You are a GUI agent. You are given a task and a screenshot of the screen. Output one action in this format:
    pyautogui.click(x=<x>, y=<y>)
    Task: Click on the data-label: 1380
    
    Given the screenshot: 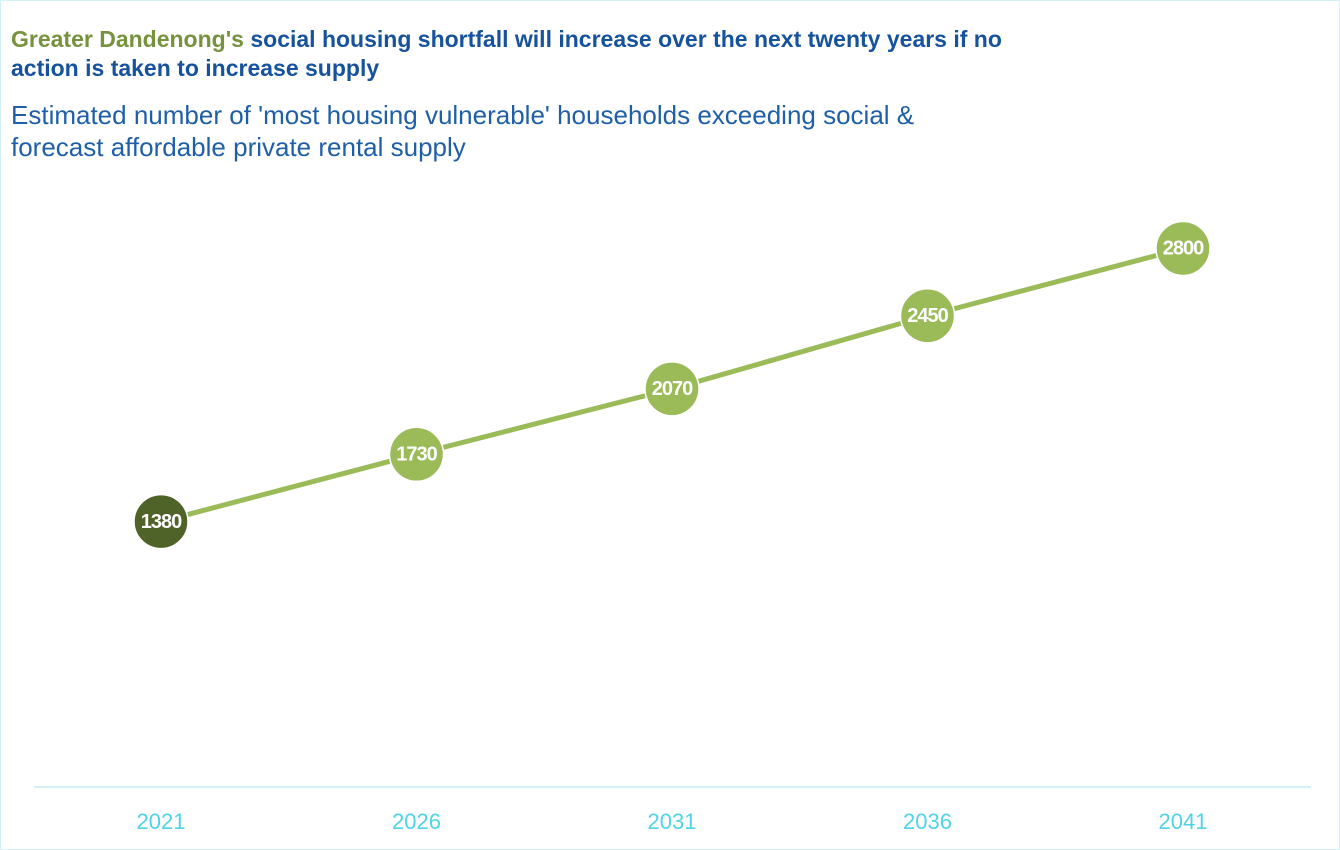 What is the action you would take?
    pyautogui.click(x=161, y=522)
    